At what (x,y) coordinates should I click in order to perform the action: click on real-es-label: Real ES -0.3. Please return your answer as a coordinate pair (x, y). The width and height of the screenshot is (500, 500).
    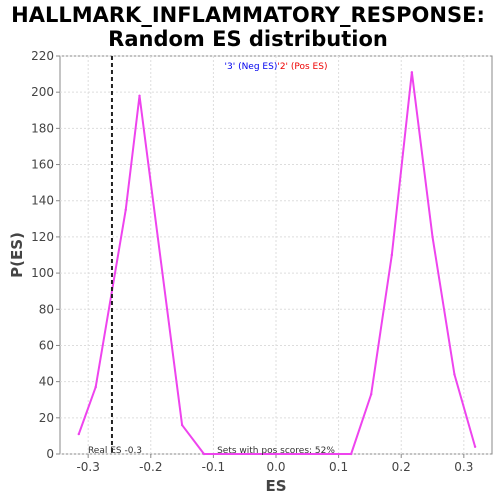
    Looking at the image, I should click on (115, 451).